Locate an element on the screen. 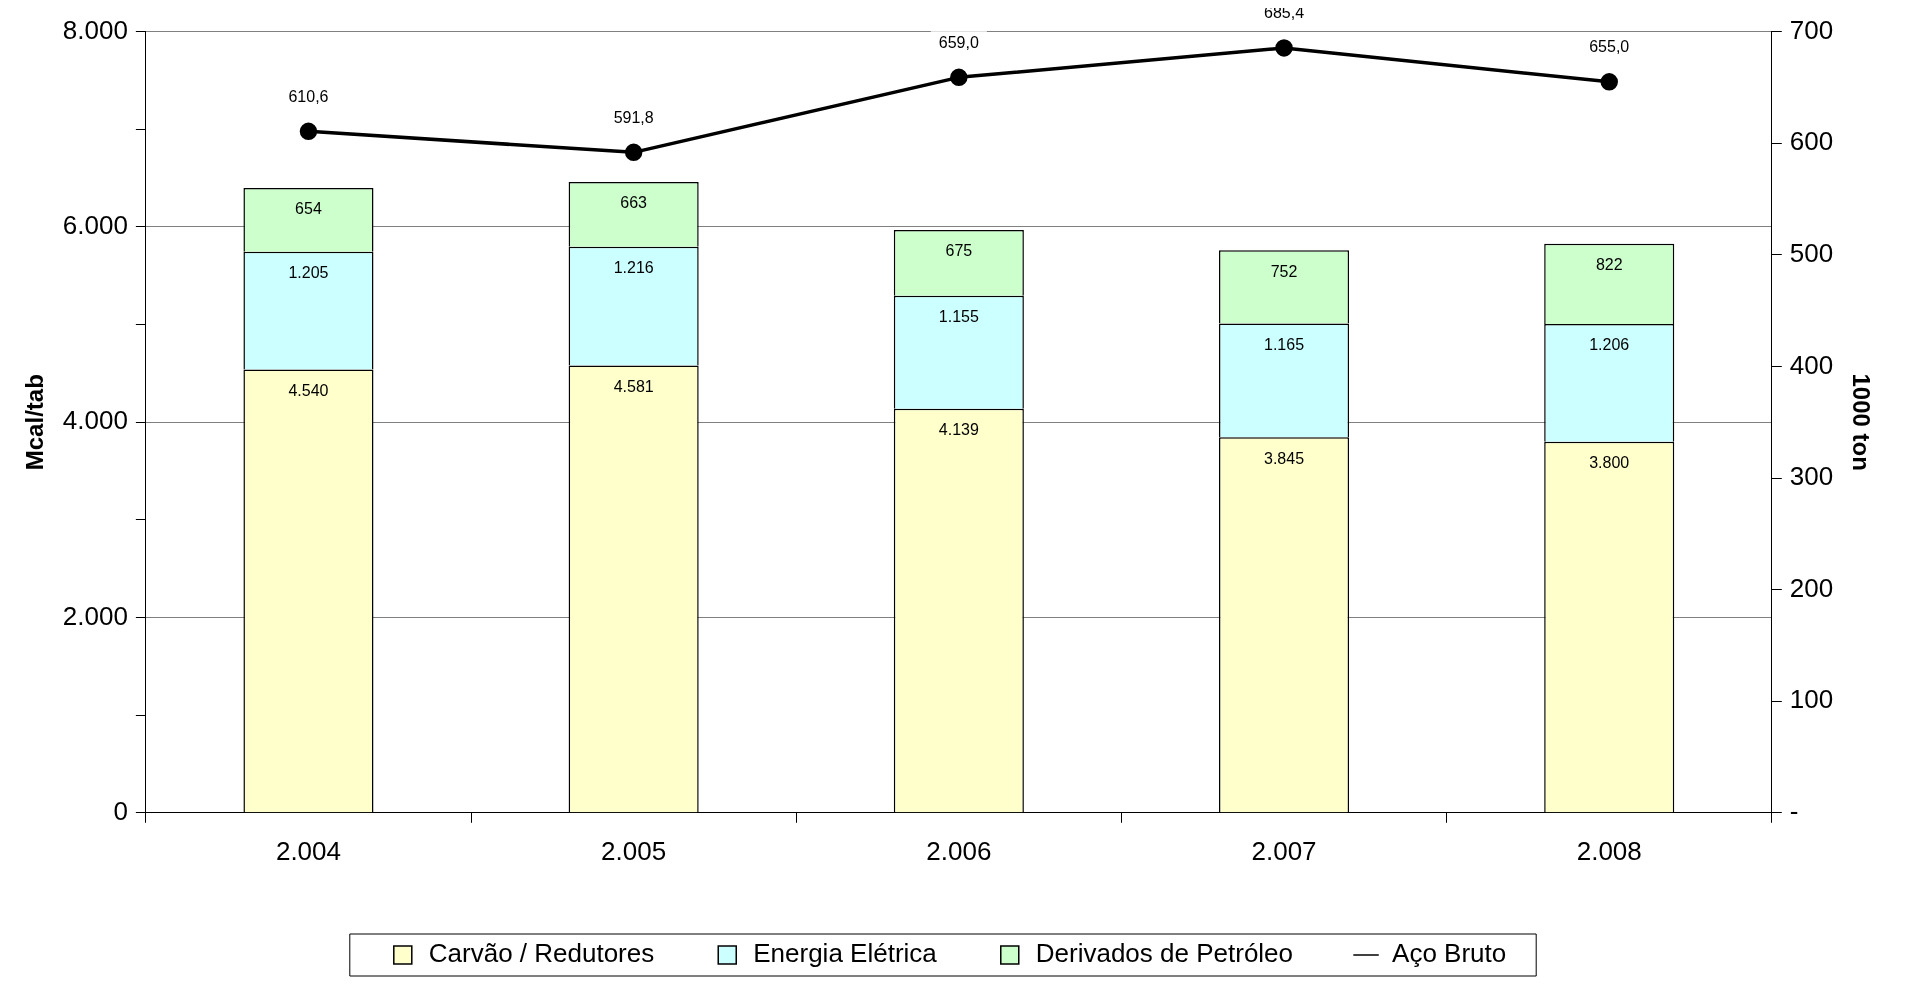  data-label: 4.139 is located at coordinates (958, 430).